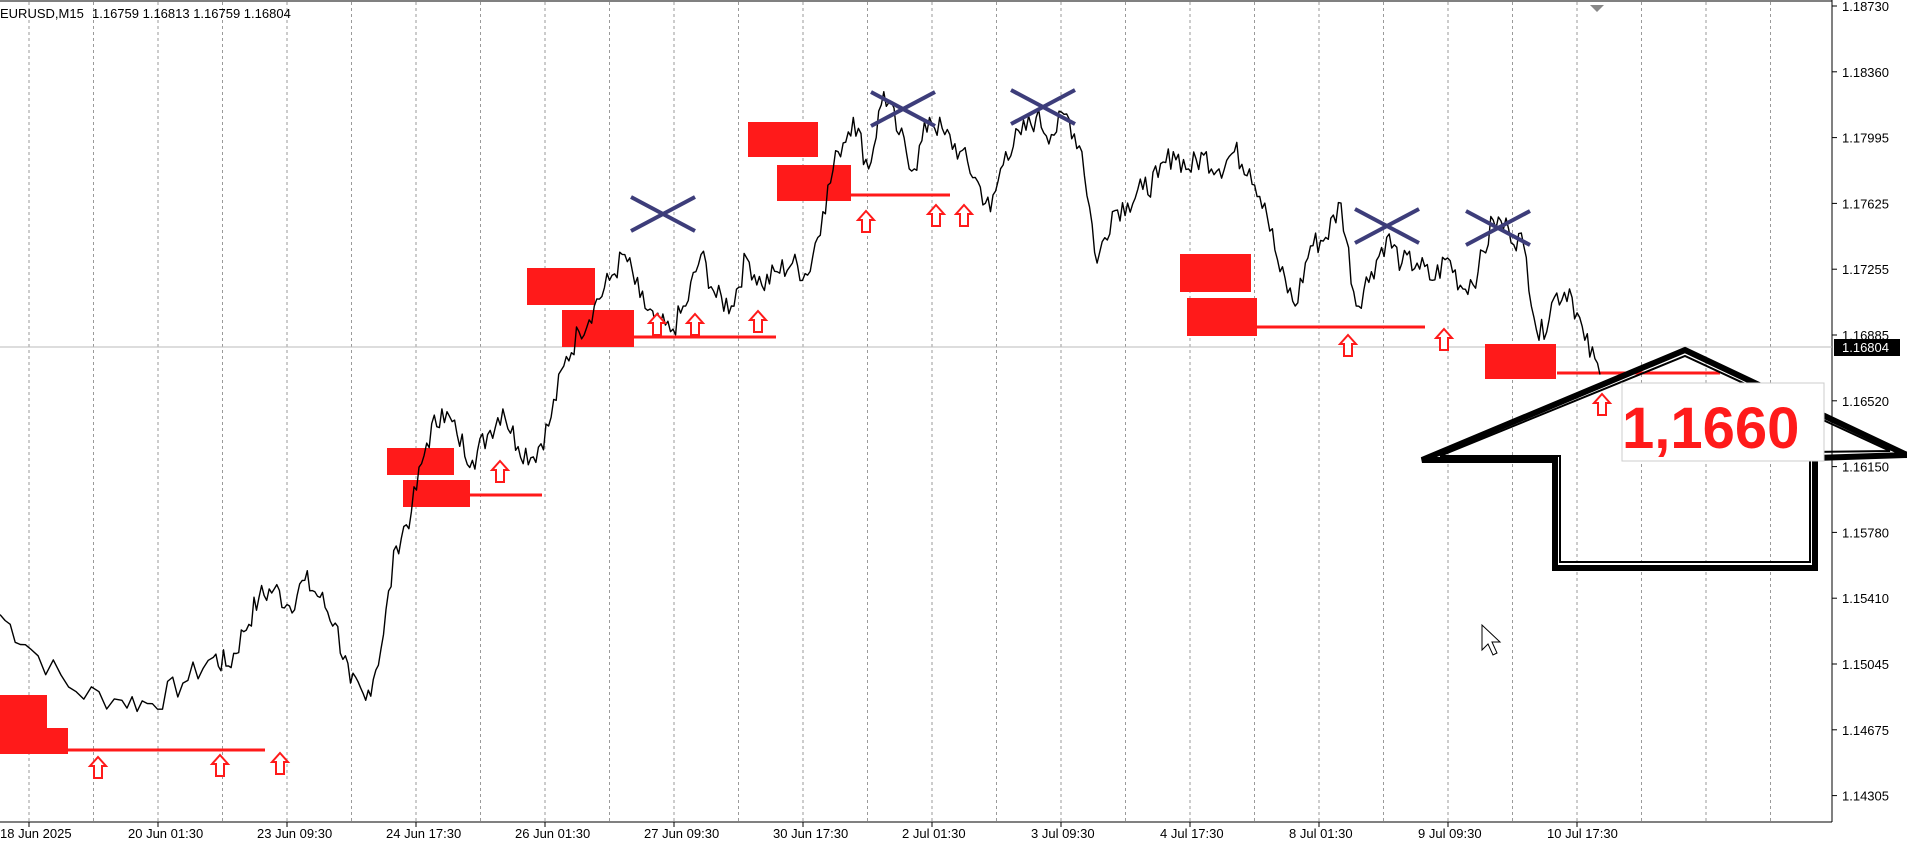 The image size is (1907, 841). What do you see at coordinates (1582, 833) in the screenshot?
I see `time-tick-label: 10 Jul 17:30` at bounding box center [1582, 833].